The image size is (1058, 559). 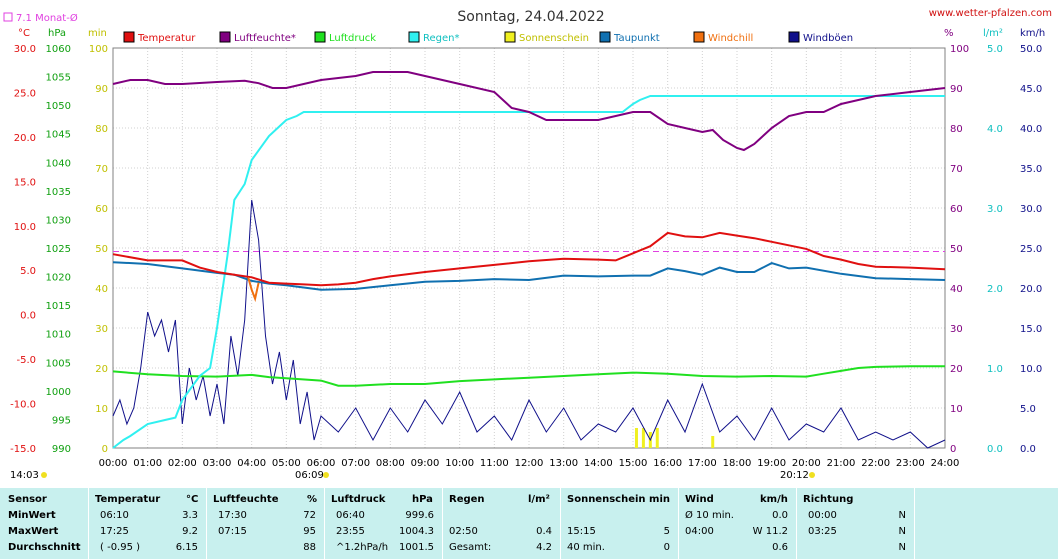 What do you see at coordinates (58, 363) in the screenshot?
I see `y-tick-pressure: 1005` at bounding box center [58, 363].